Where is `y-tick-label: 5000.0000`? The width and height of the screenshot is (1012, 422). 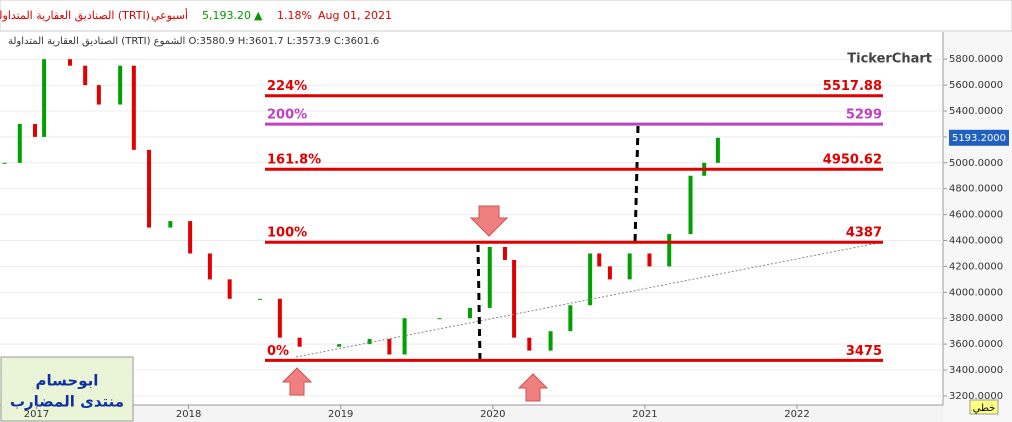
y-tick-label: 5000.0000 is located at coordinates (976, 163).